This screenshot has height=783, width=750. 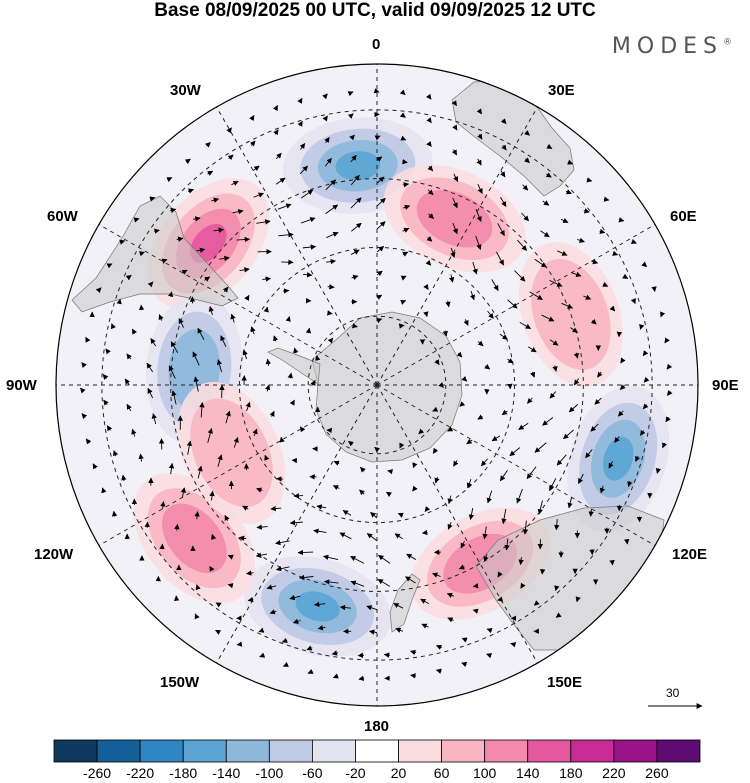 I want to click on lon-label-90e: 90E, so click(x=725, y=385).